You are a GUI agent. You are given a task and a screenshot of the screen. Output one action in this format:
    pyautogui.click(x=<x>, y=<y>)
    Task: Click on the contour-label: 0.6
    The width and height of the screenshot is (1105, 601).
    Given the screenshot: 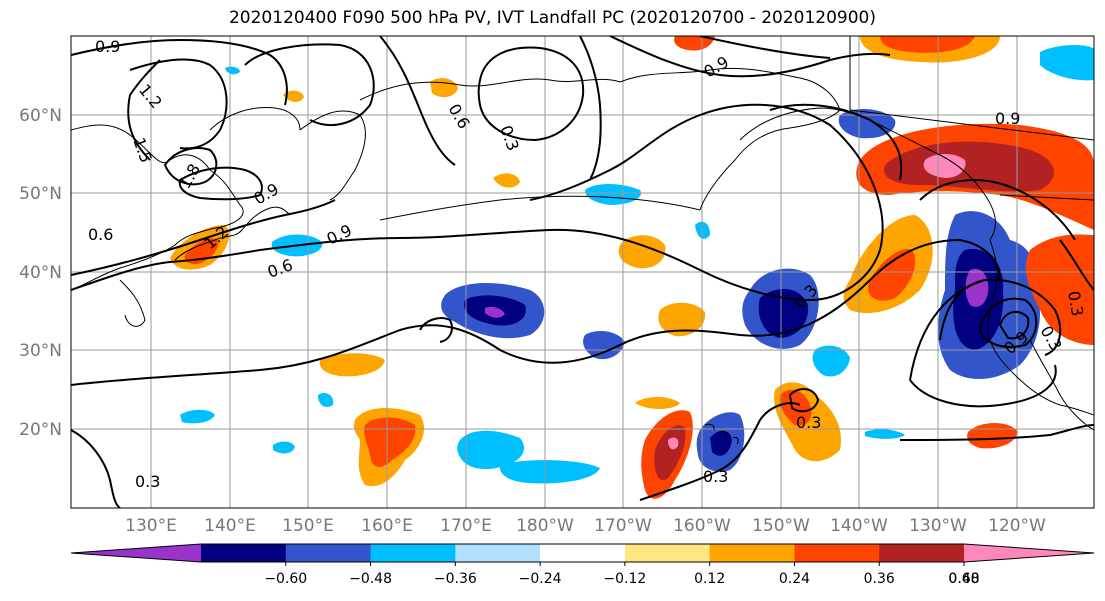 What is the action you would take?
    pyautogui.click(x=100, y=234)
    